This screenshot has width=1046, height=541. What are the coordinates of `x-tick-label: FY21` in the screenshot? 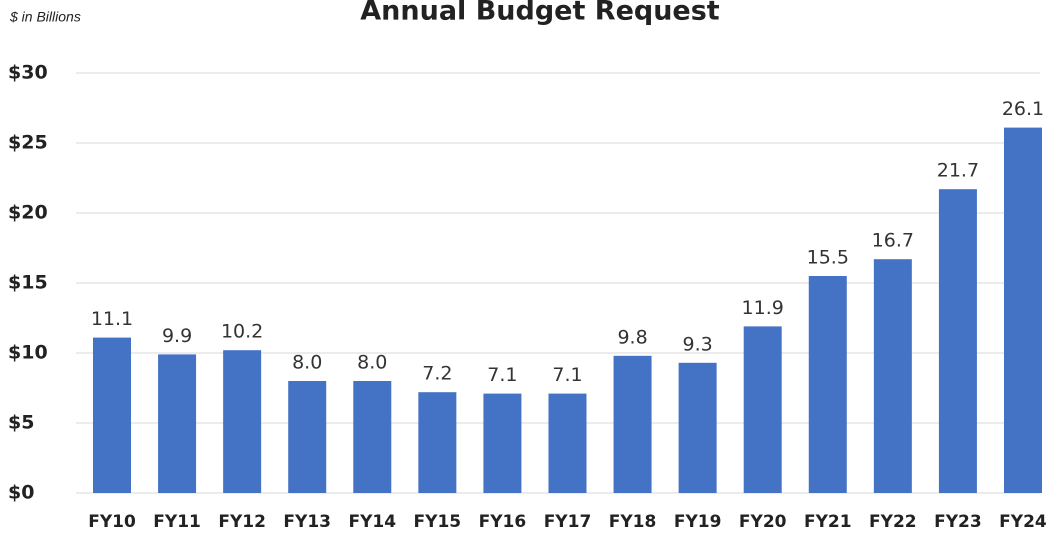 It's located at (828, 522).